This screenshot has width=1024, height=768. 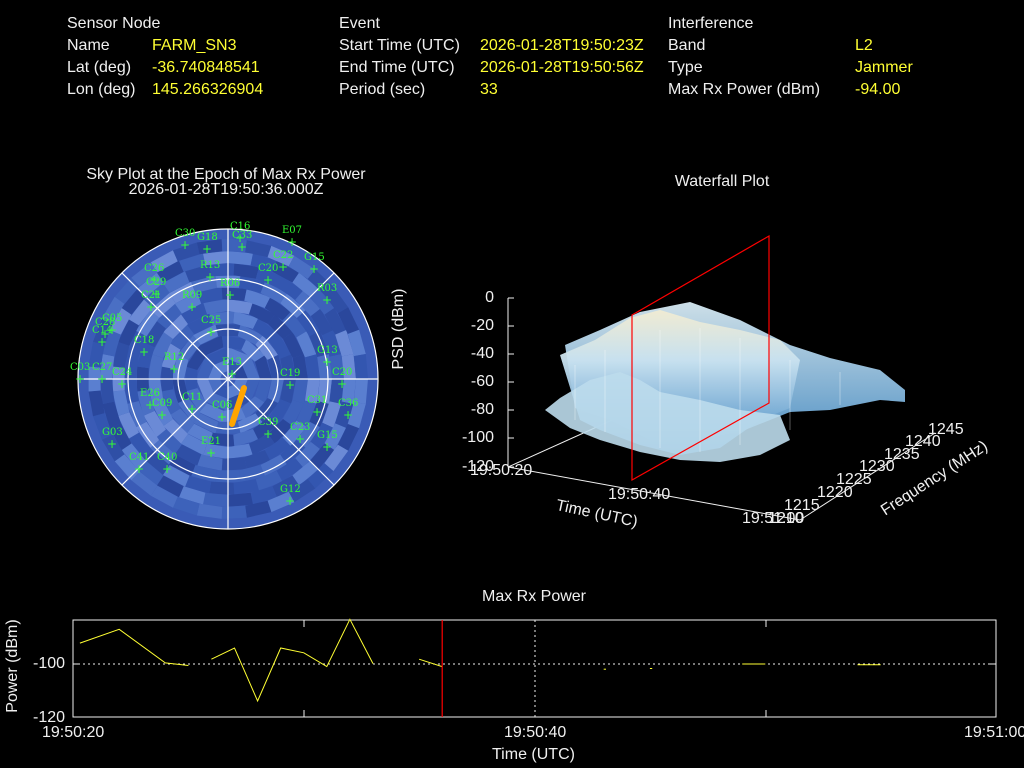 I want to click on satellite-marker: C30+, so click(x=185, y=240).